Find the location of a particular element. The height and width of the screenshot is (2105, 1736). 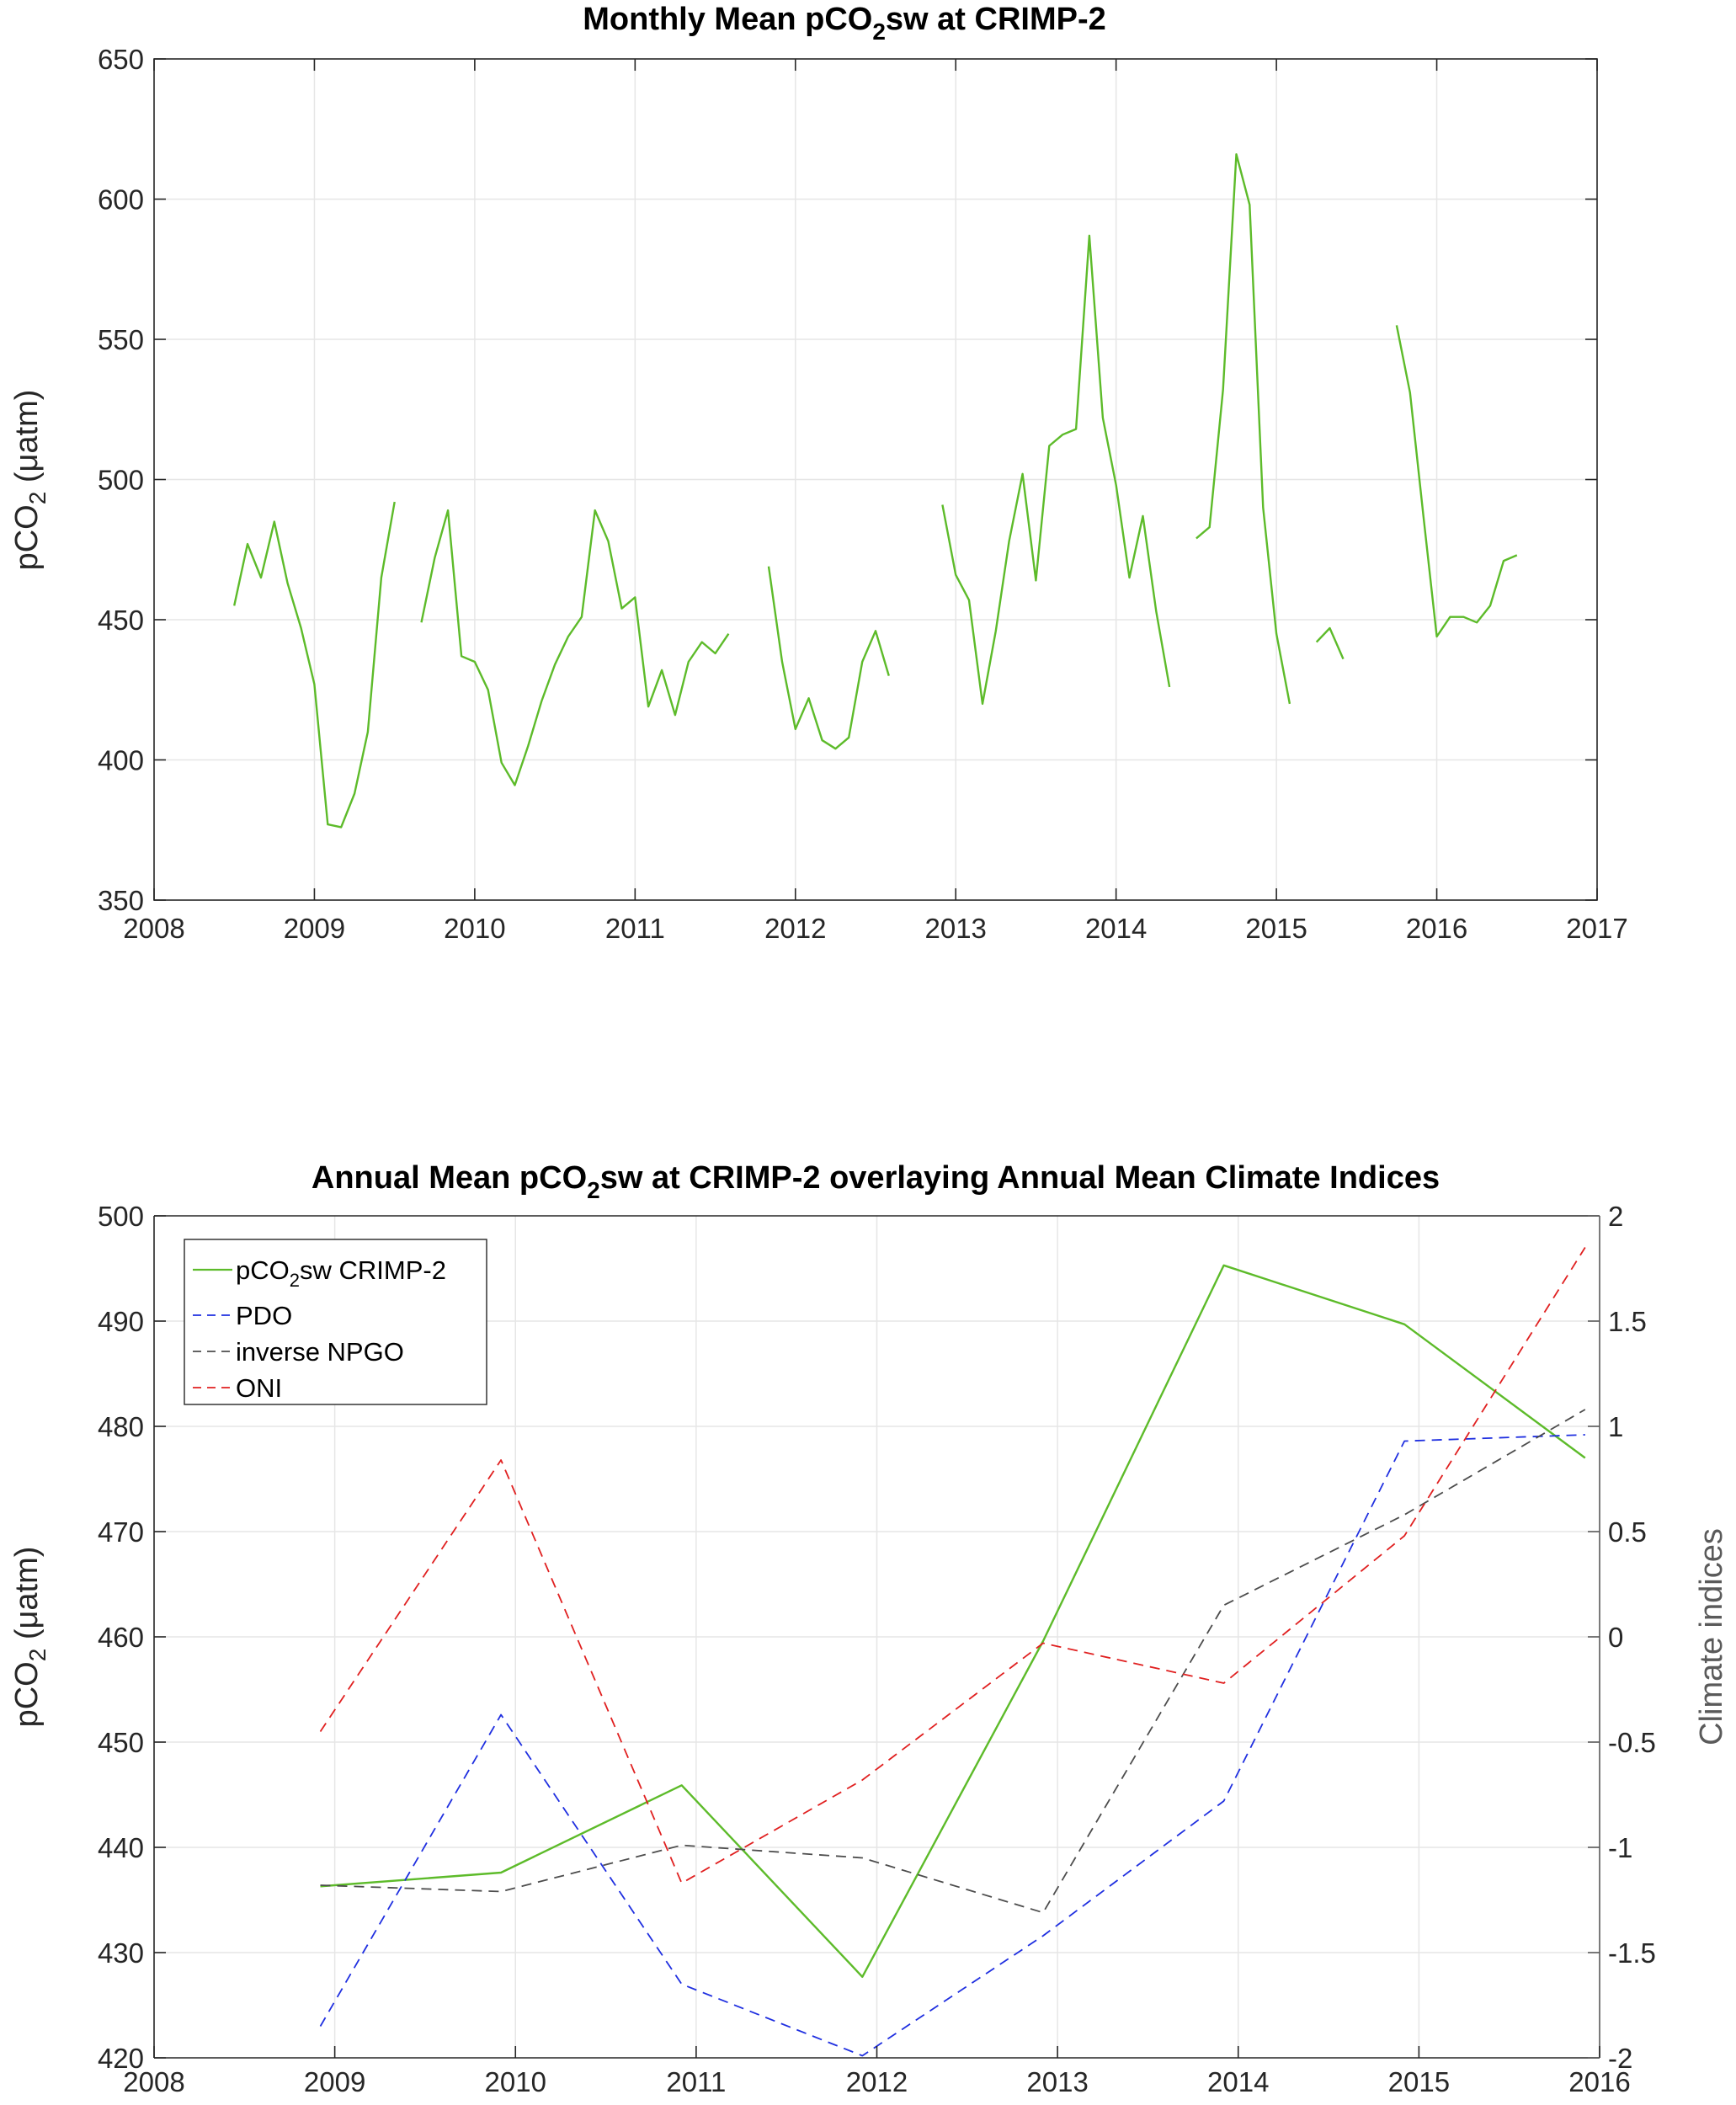

annual-chart-y2-axis-label: Climate indices is located at coordinates (1711, 1636).